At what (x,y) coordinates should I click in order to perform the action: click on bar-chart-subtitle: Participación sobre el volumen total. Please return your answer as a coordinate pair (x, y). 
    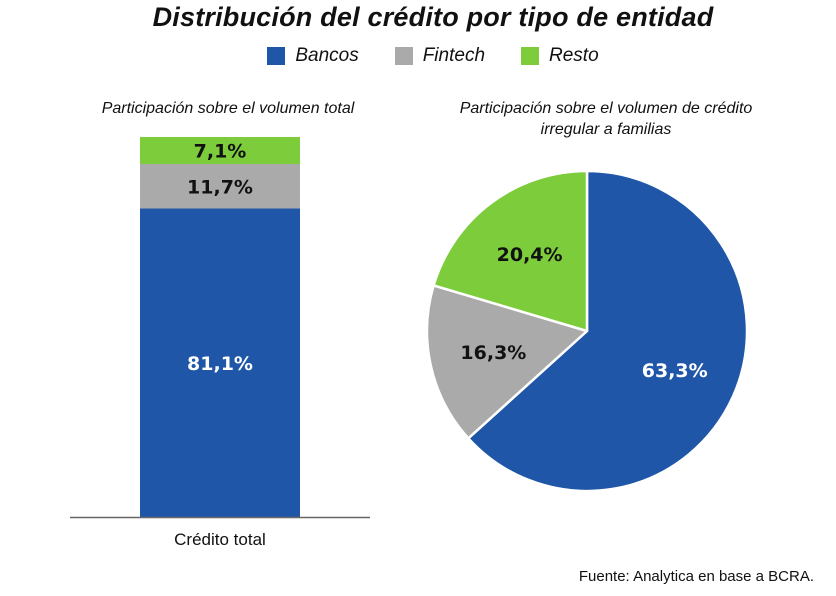
    Looking at the image, I should click on (228, 108).